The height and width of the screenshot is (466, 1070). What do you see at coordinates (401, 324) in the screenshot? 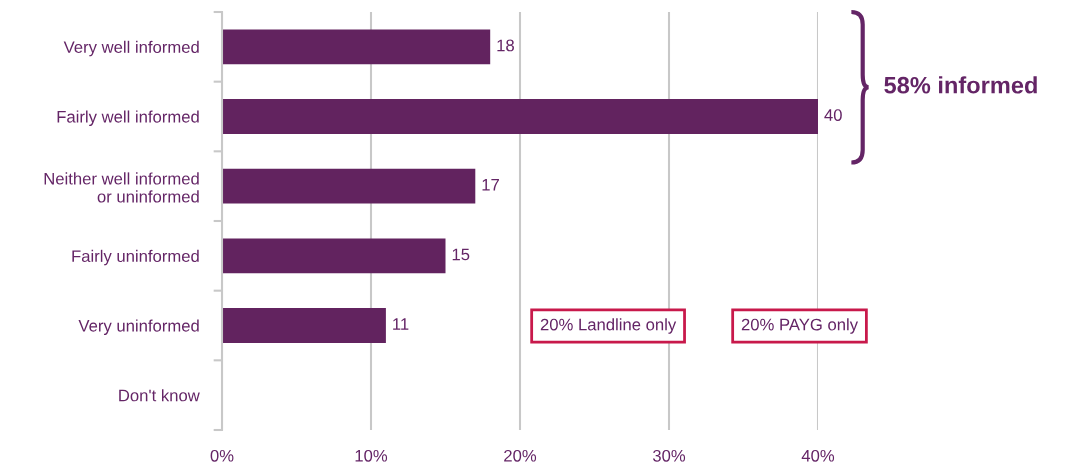
I see `data-label: 11` at bounding box center [401, 324].